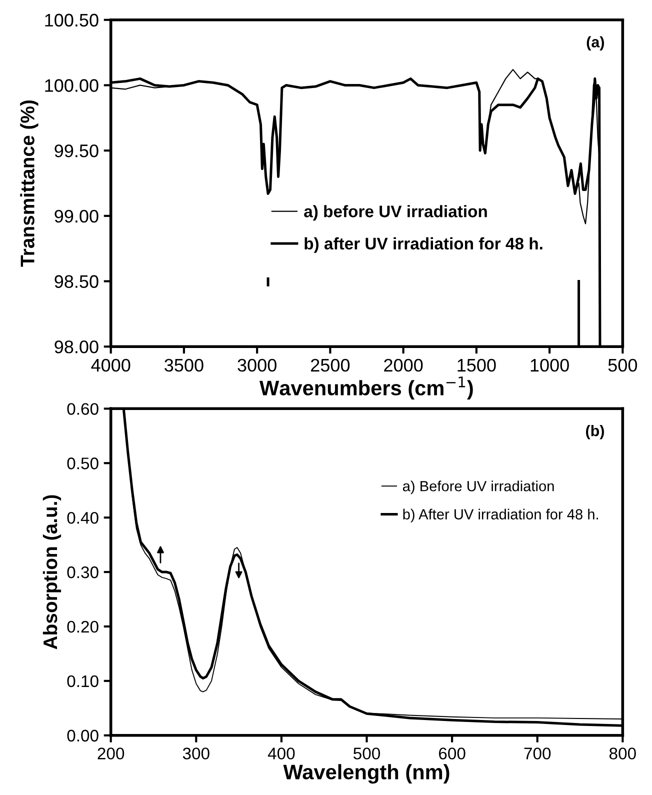 This screenshot has width=652, height=795. What do you see at coordinates (595, 432) in the screenshot?
I see `annotation: (b)` at bounding box center [595, 432].